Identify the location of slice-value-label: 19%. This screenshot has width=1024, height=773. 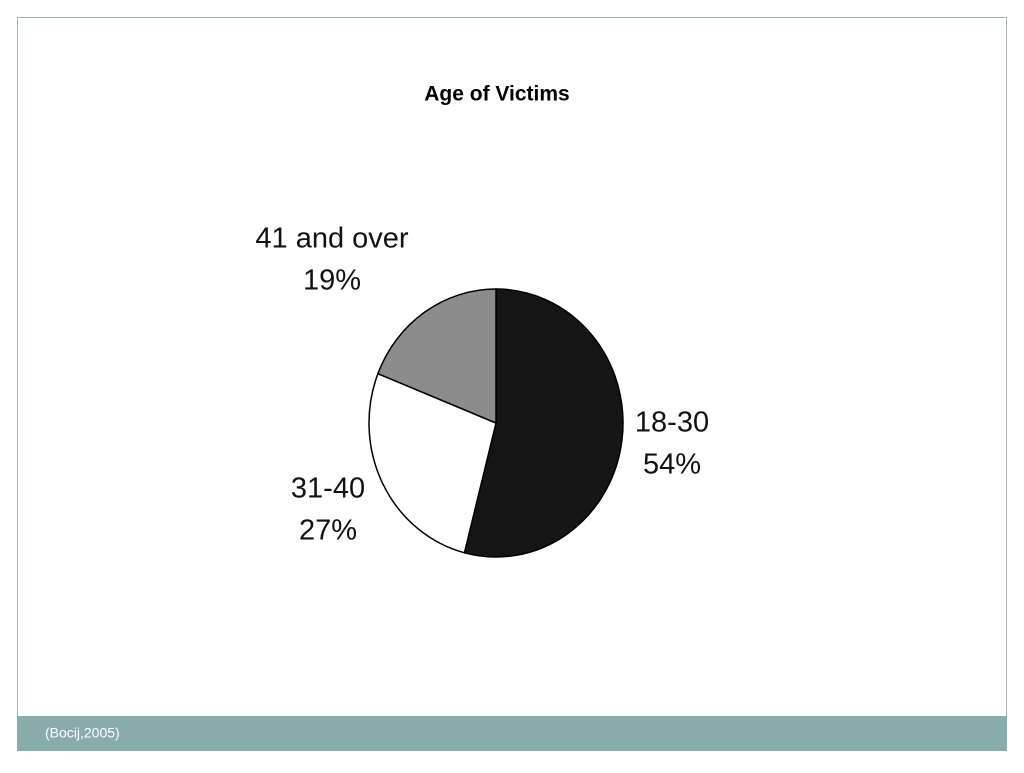
(332, 281).